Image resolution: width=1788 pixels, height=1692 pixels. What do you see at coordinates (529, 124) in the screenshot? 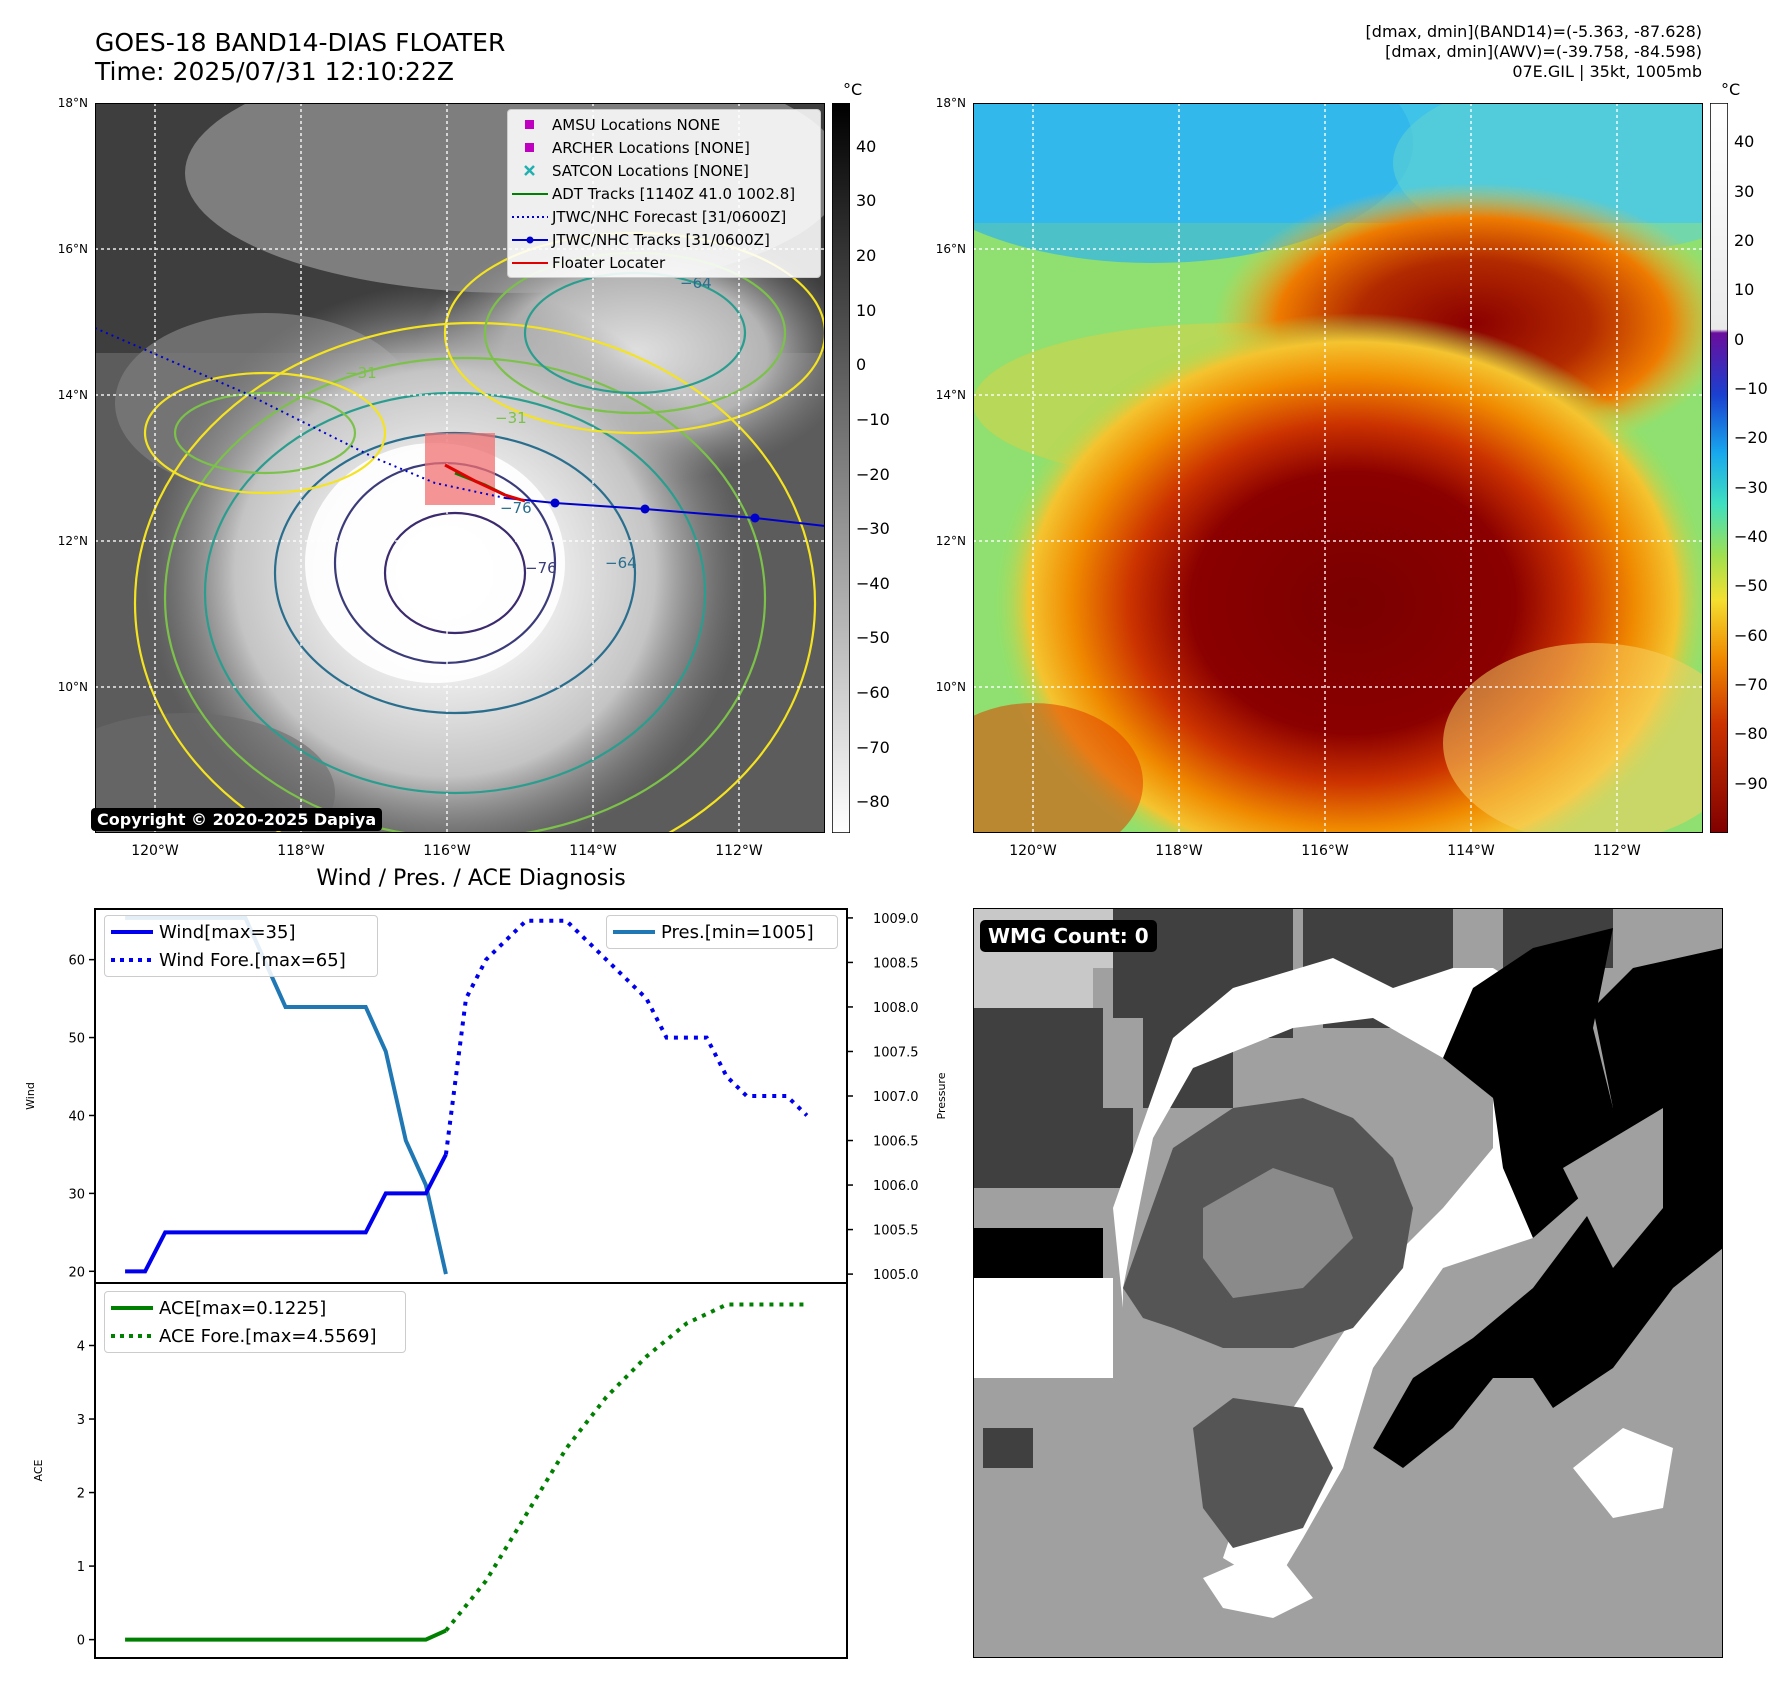
I see `square-marker-icon` at bounding box center [529, 124].